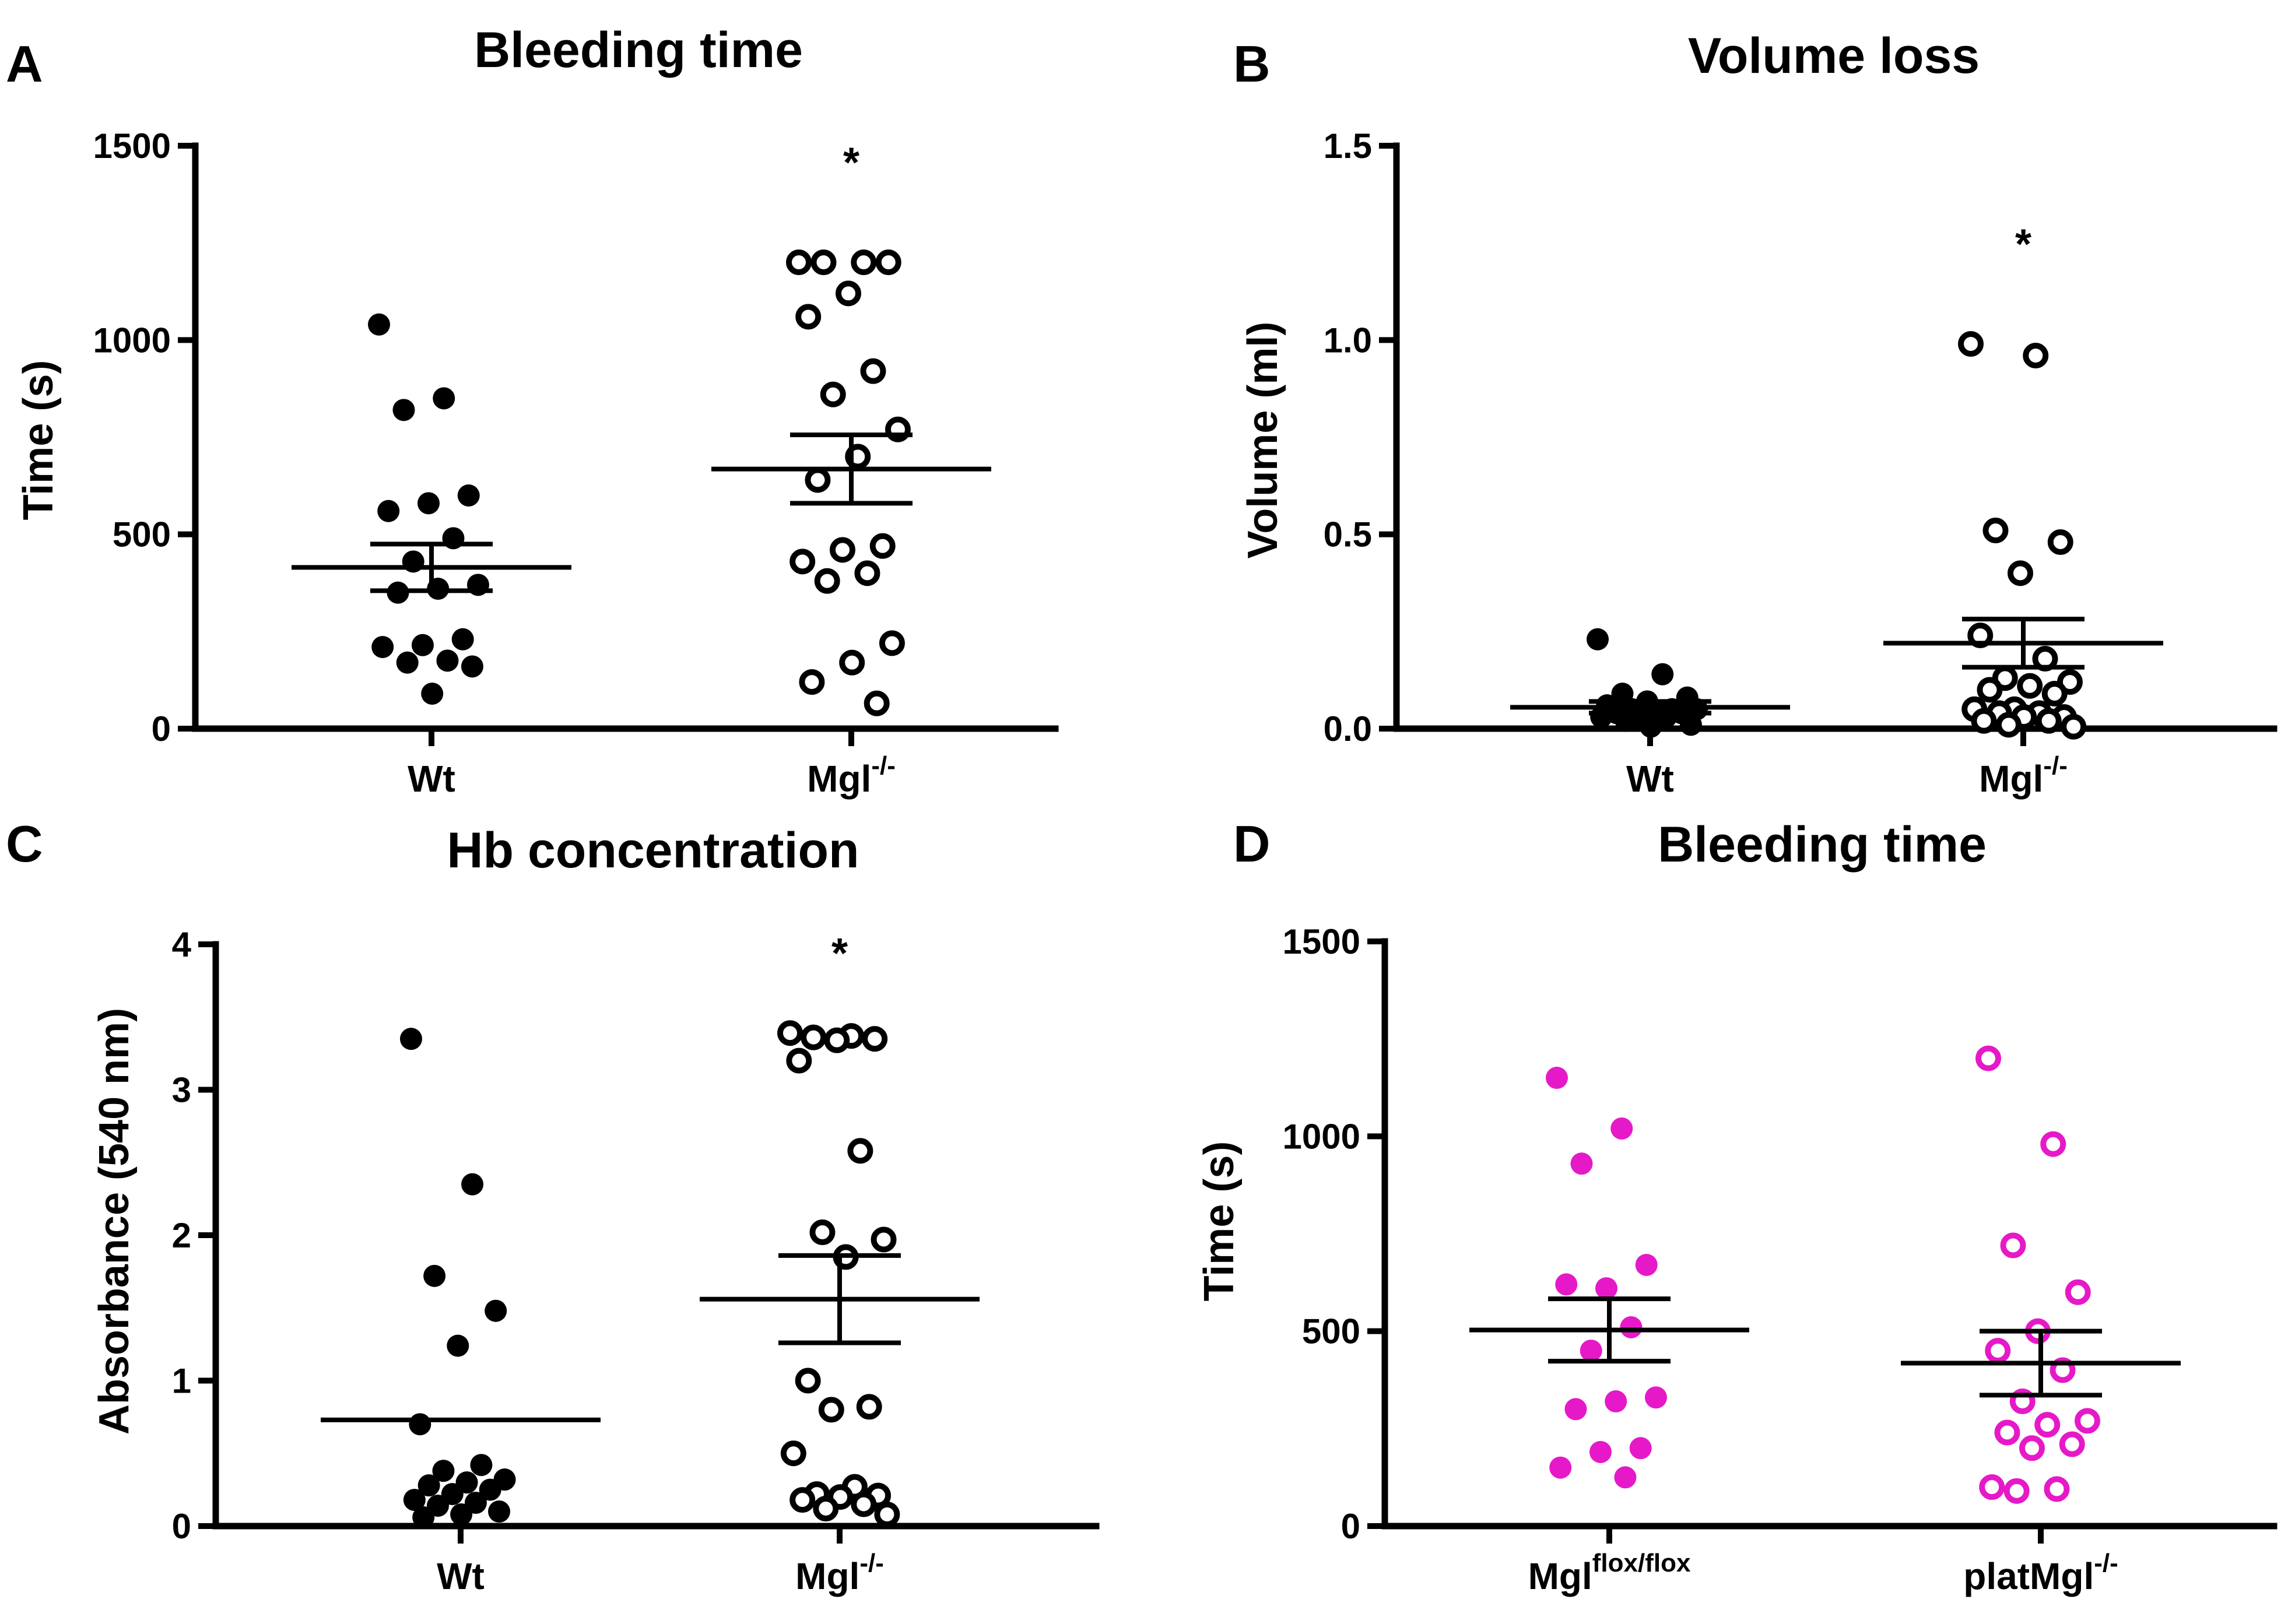 Image resolution: width=2288 pixels, height=1624 pixels. I want to click on chart-title: Hb concentration, so click(653, 850).